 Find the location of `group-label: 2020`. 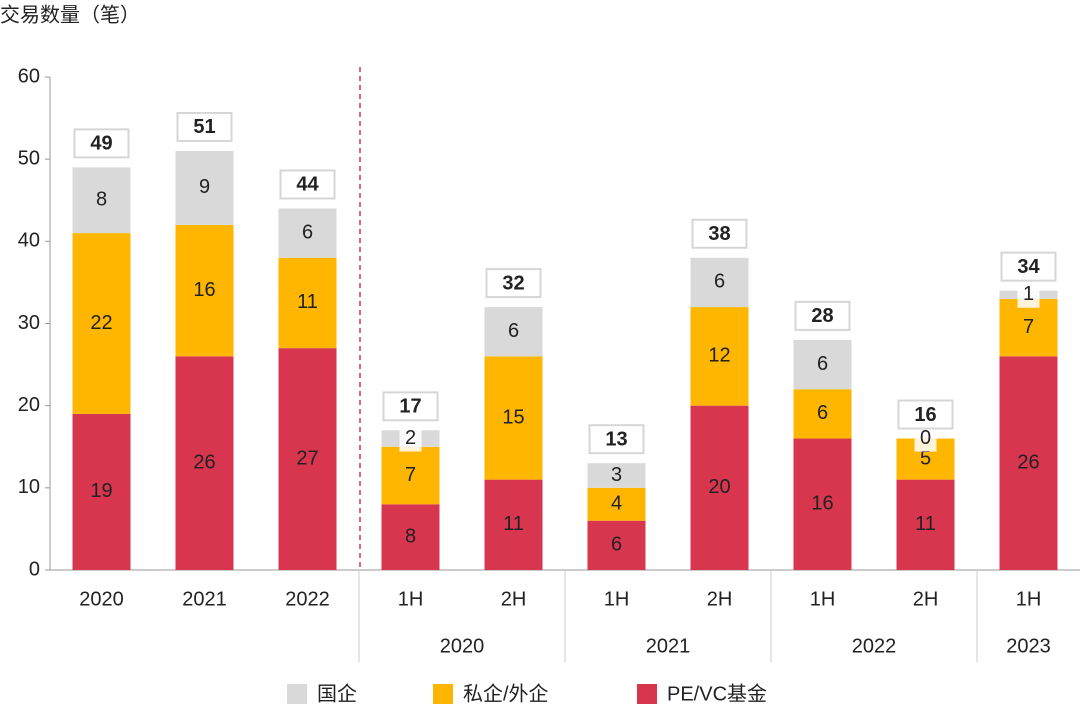

group-label: 2020 is located at coordinates (462, 646).